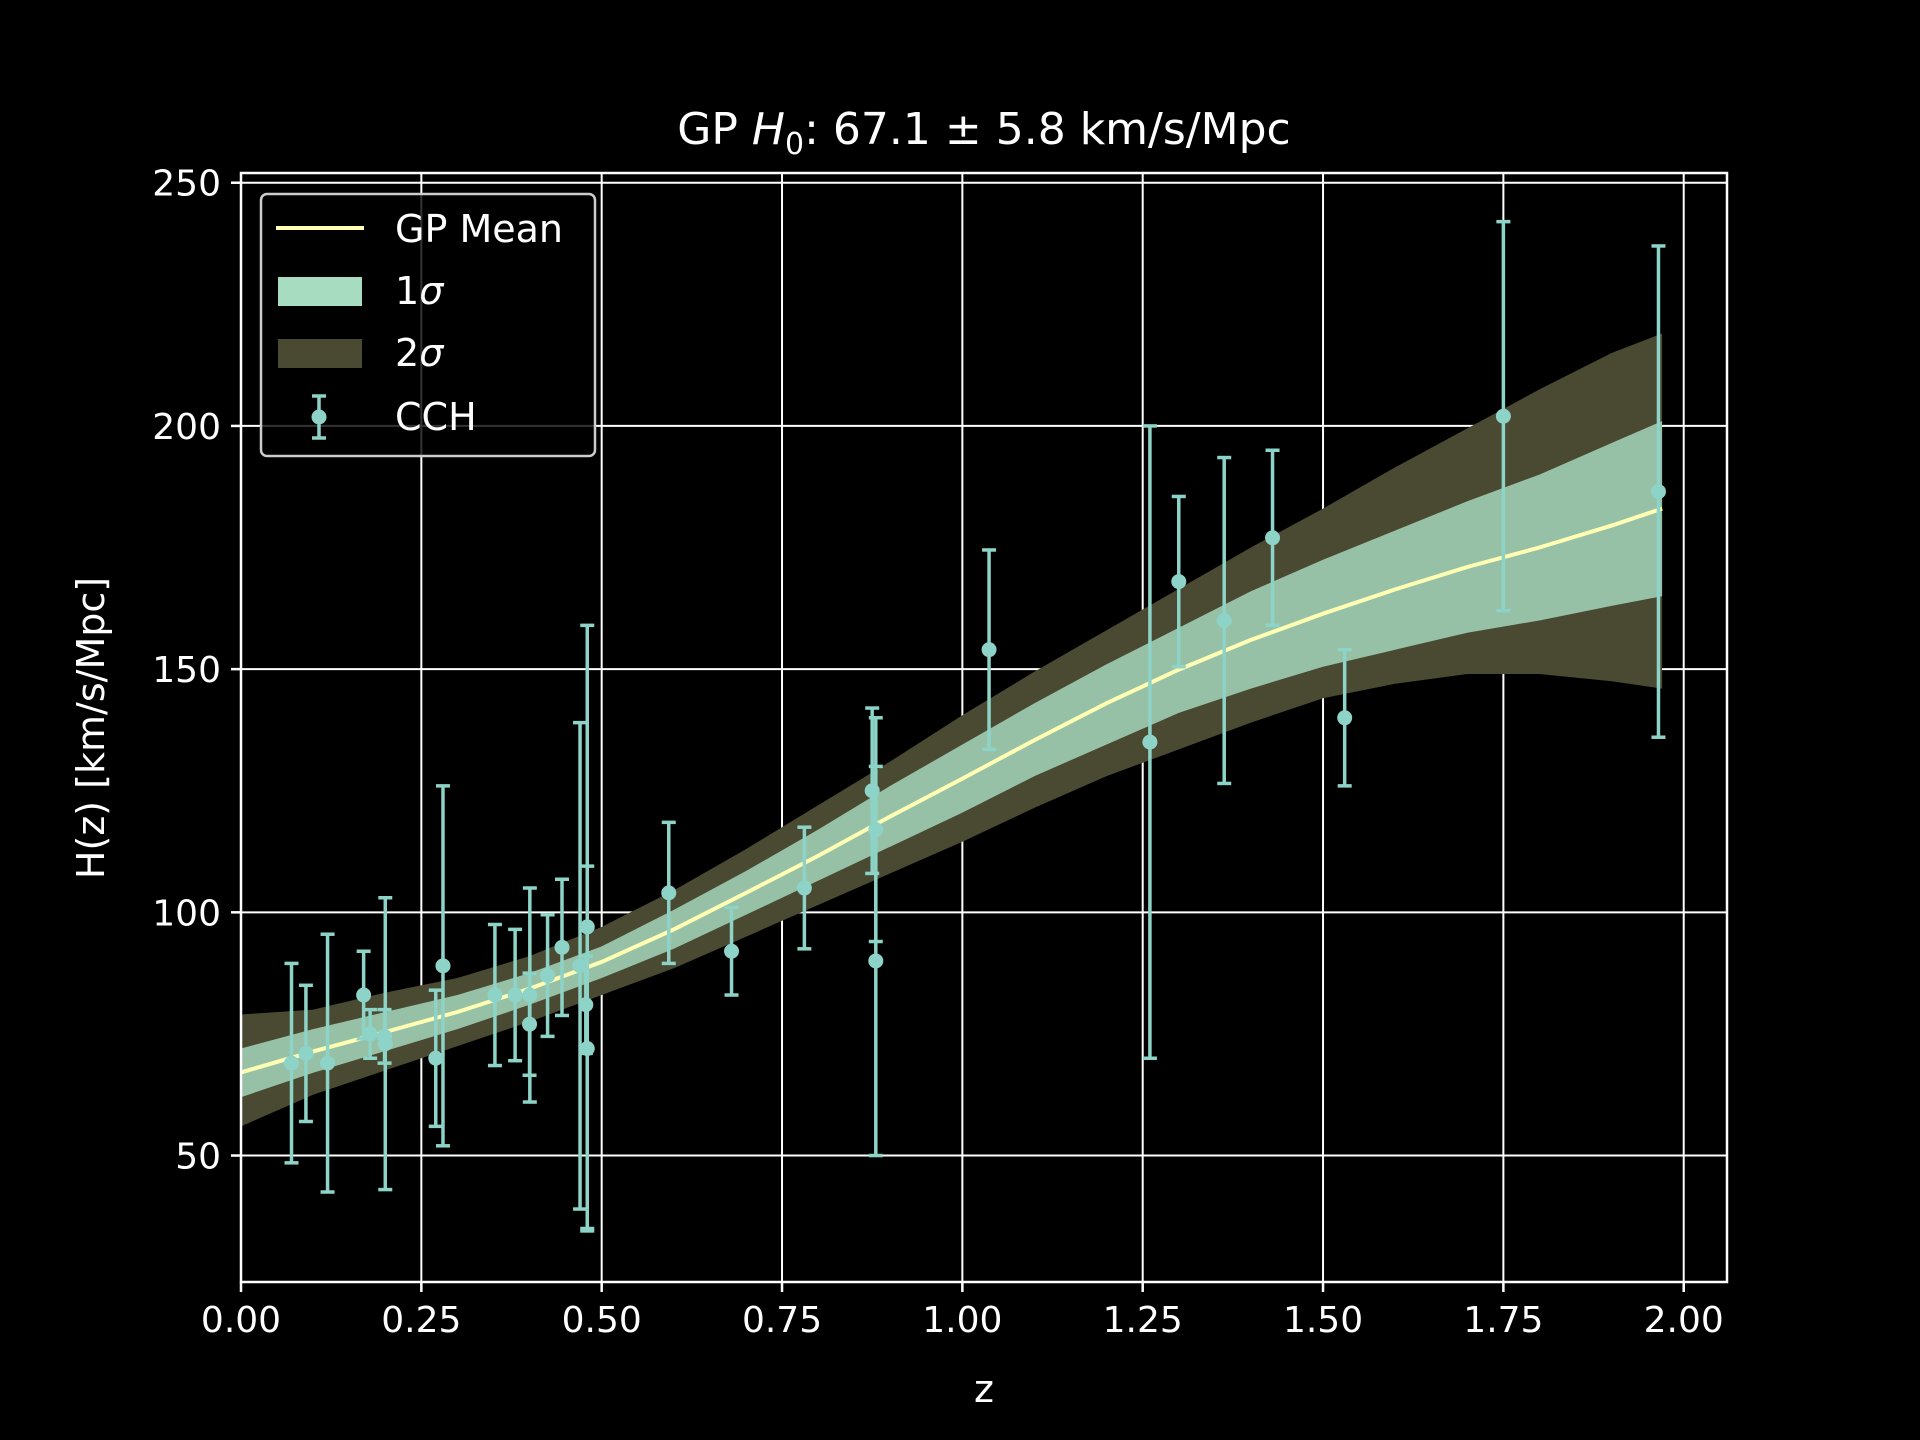  Describe the element at coordinates (186, 184) in the screenshot. I see `y-tick-label: 250` at that location.